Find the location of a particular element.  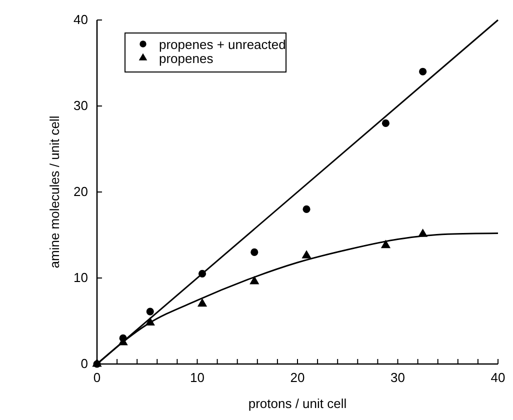

x-tick-label: 20 is located at coordinates (297, 378).